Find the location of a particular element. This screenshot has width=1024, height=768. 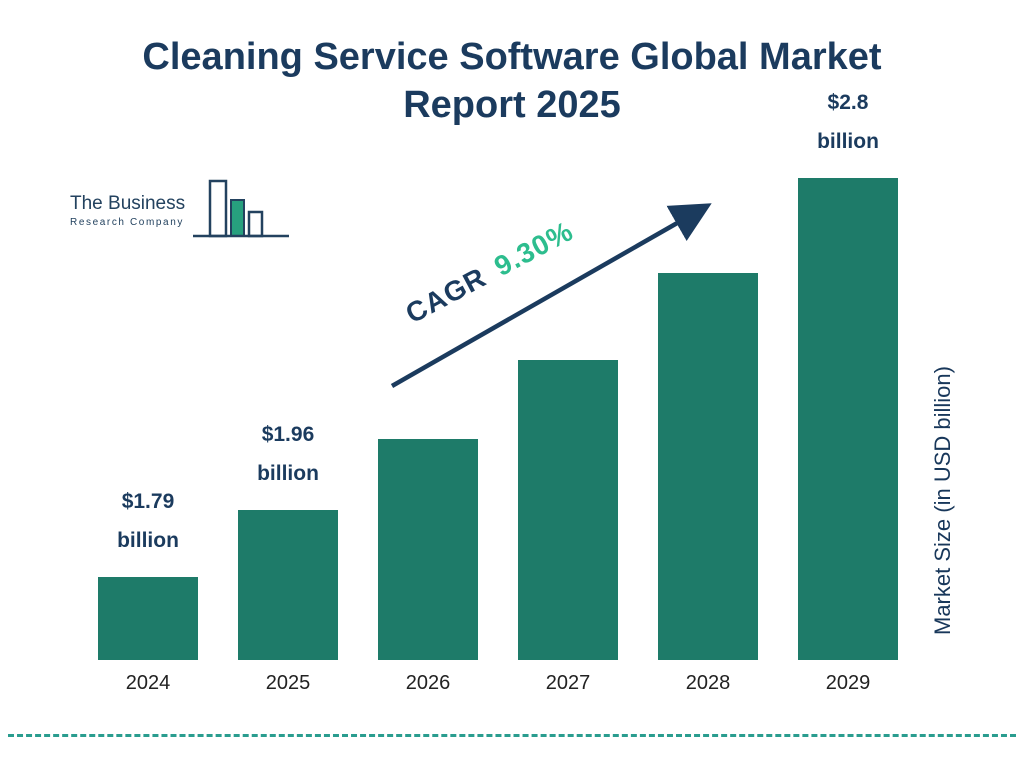

bar-column-2029: $2.8 billion 2029 is located at coordinates (848, 389).